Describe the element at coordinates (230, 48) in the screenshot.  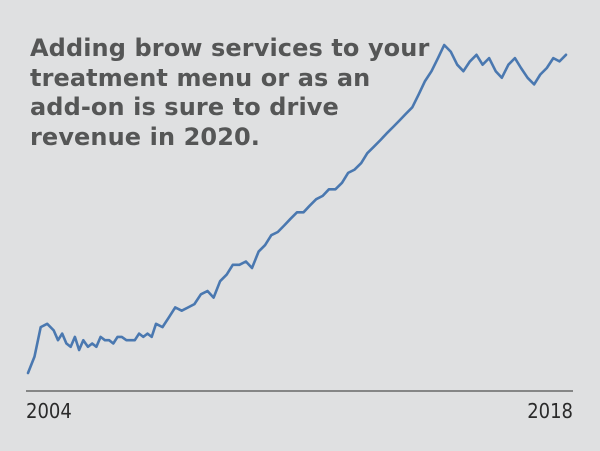
I see `headline-line: Adding brow services to your` at that location.